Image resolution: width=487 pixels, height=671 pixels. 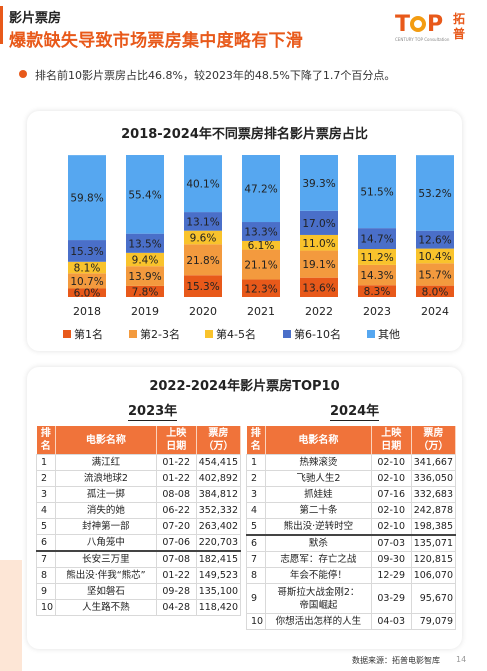 What do you see at coordinates (106, 440) in the screenshot?
I see `header-film: 电影名称` at bounding box center [106, 440].